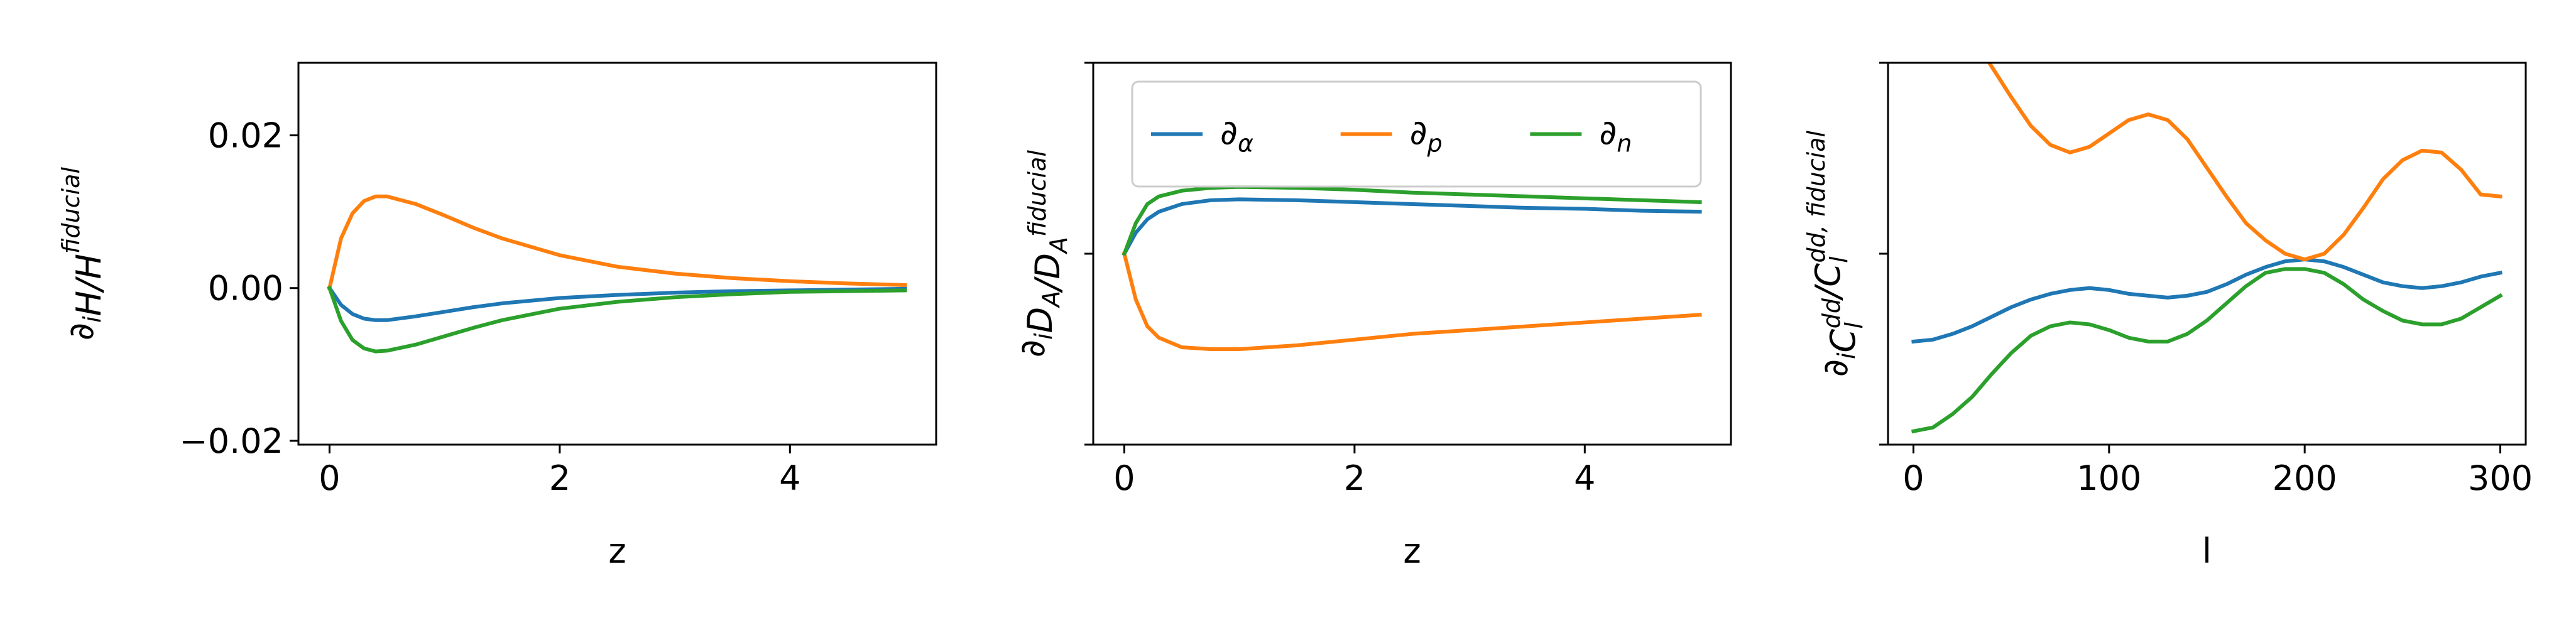 This screenshot has width=2576, height=628. I want to click on y-label-part: H/H, so click(89, 285).